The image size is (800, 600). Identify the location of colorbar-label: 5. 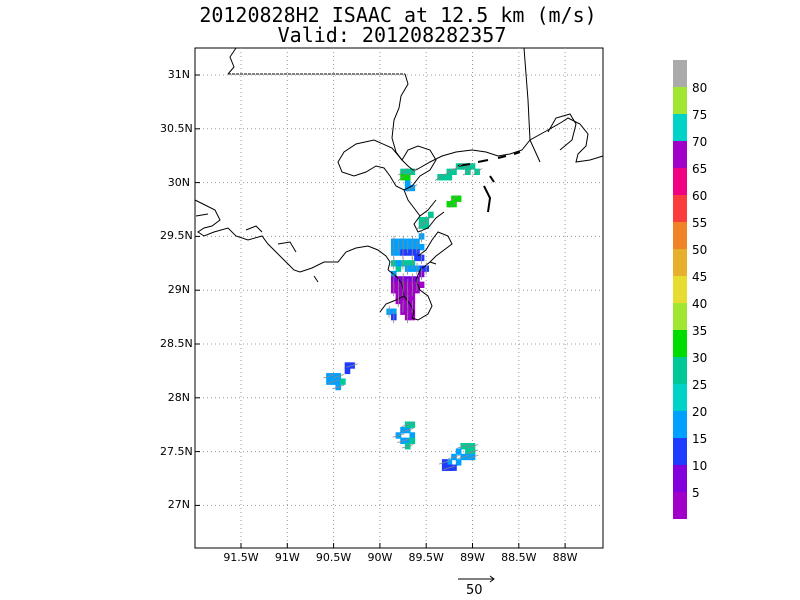
(696, 493).